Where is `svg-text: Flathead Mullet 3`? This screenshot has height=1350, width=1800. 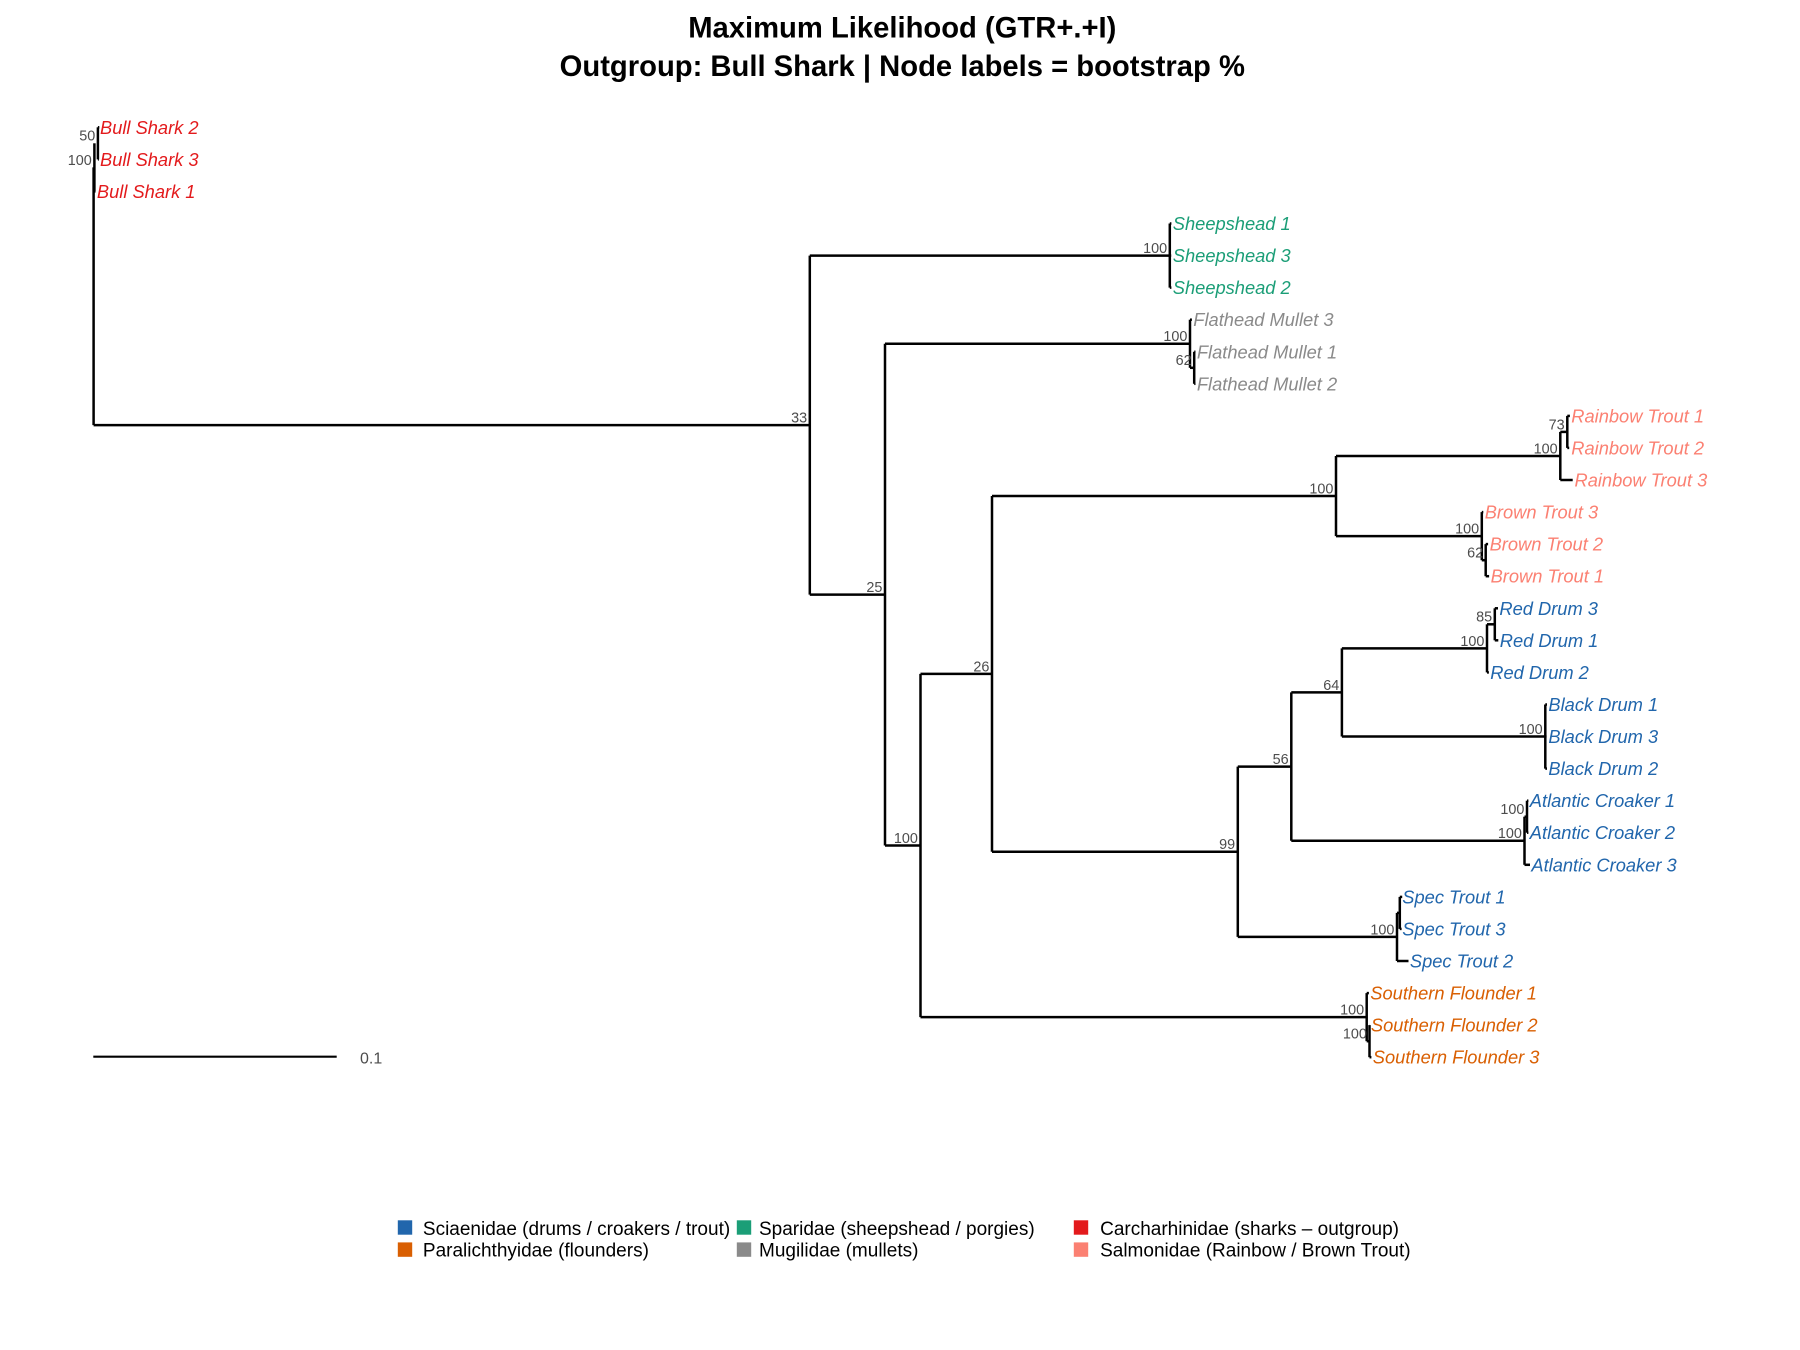
svg-text: Flathead Mullet 3 is located at coordinates (1263, 319).